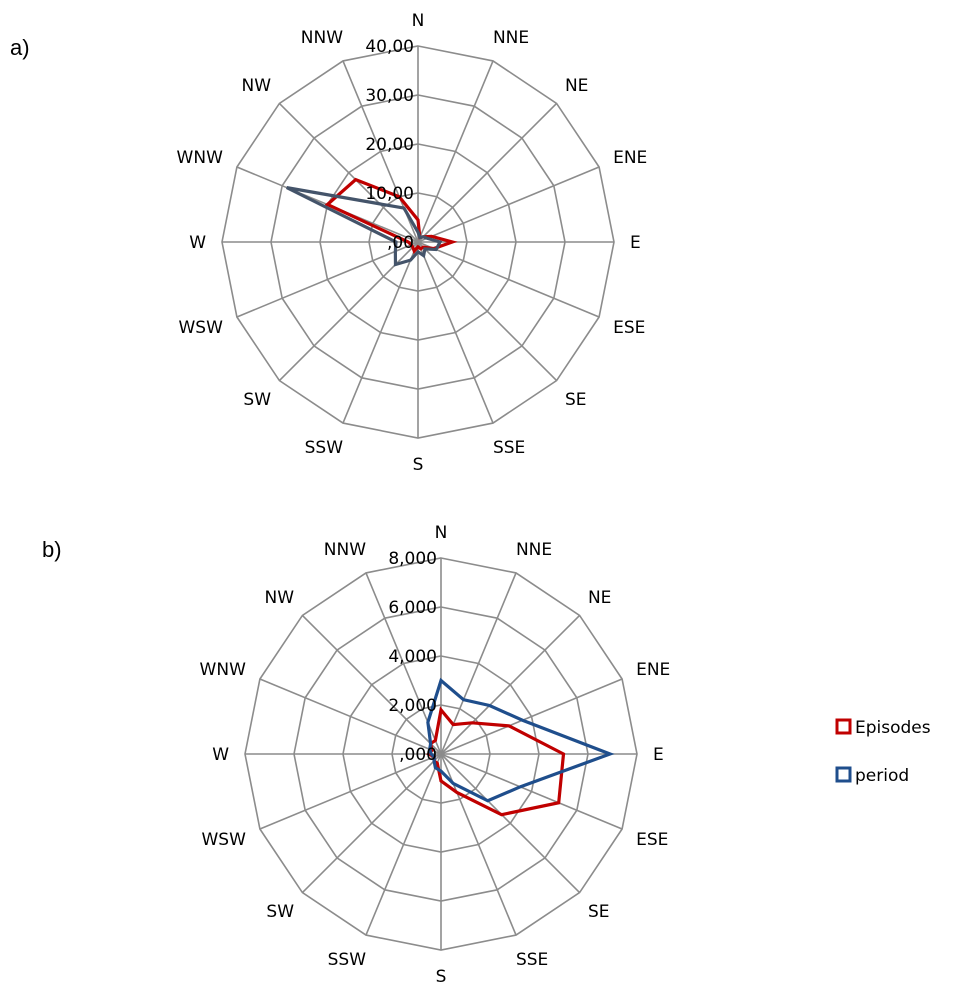 The height and width of the screenshot is (992, 956). What do you see at coordinates (52, 549) in the screenshot?
I see `panel-label-b: b)` at bounding box center [52, 549].